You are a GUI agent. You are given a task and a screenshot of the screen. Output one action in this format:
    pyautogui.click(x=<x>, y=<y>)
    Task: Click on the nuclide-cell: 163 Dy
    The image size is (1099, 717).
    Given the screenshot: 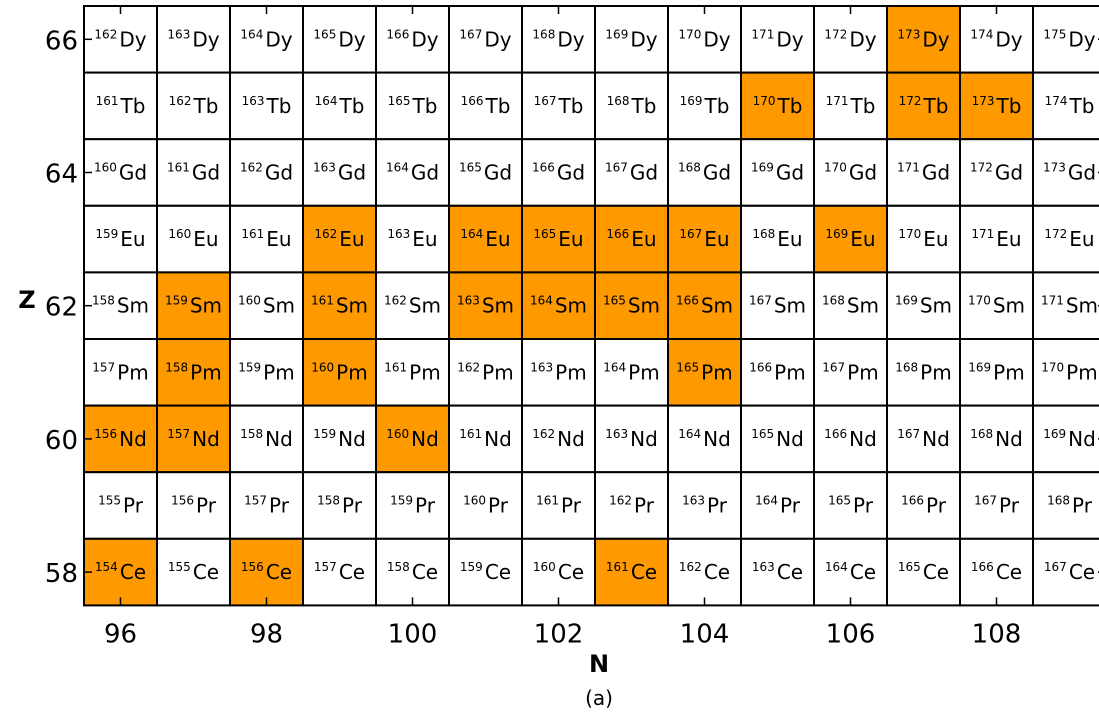 What is the action you would take?
    pyautogui.click(x=193, y=39)
    